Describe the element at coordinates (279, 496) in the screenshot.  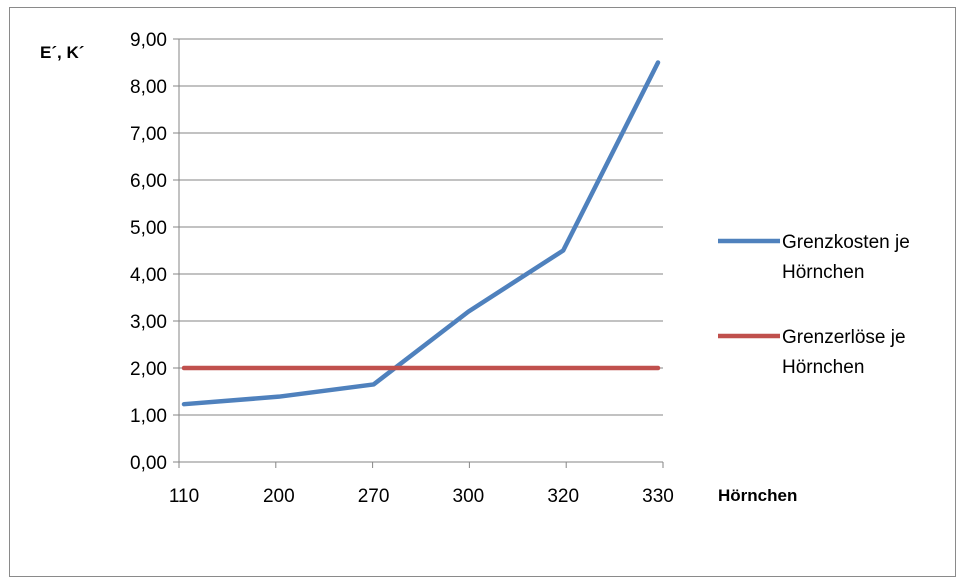
I see `x-tick-label: 200` at that location.